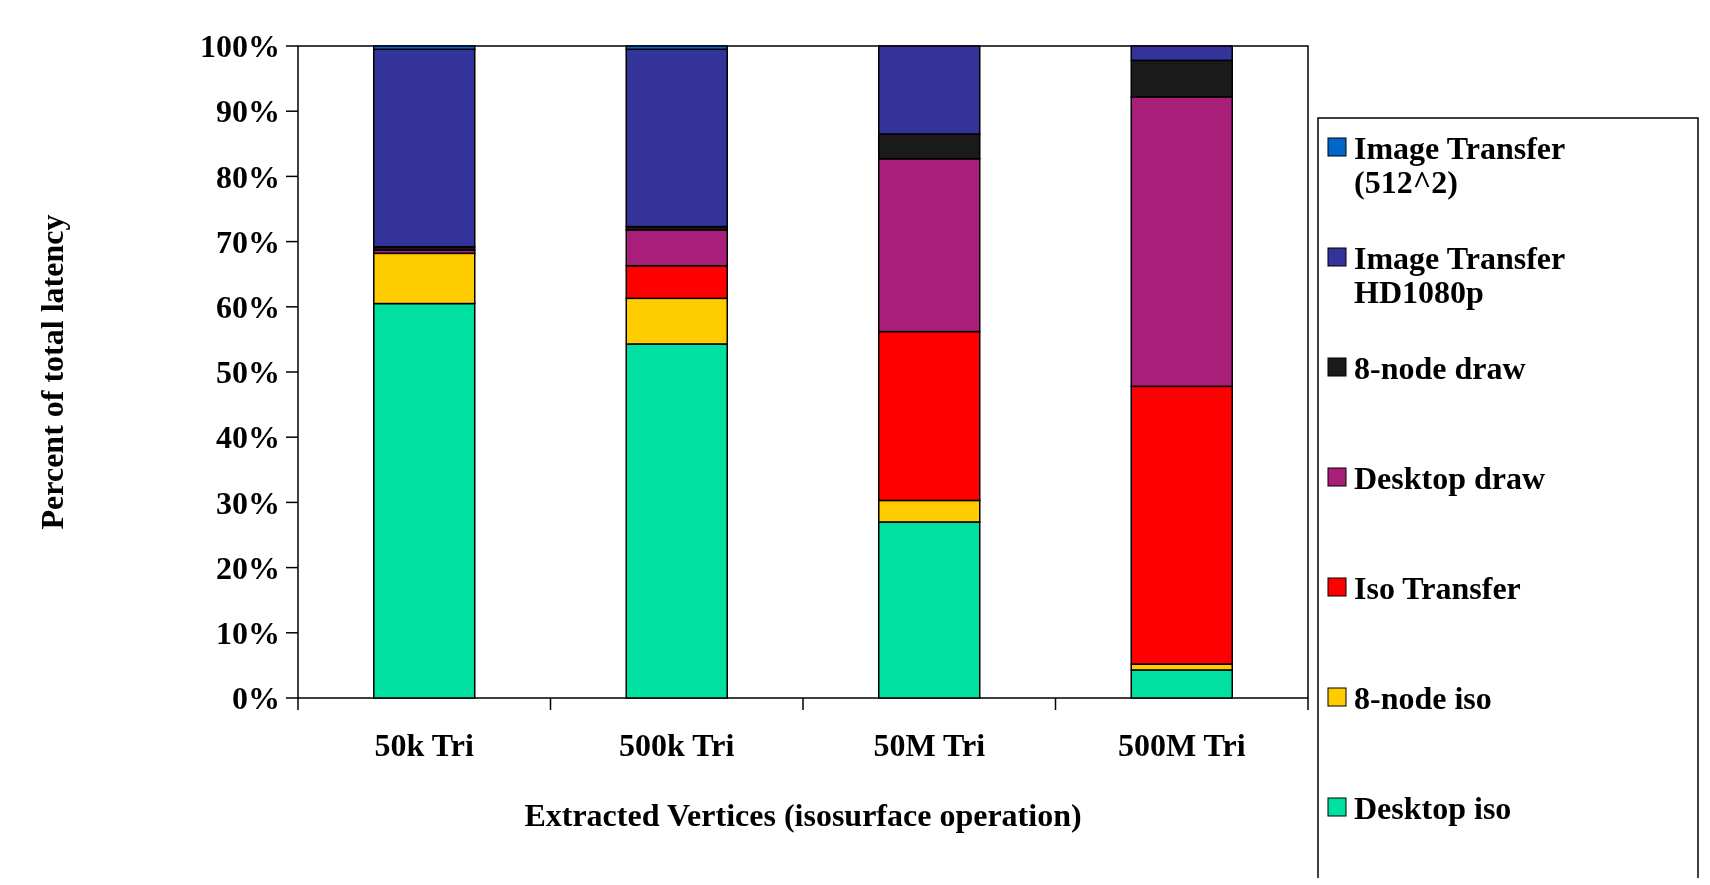 The height and width of the screenshot is (885, 1710). Describe the element at coordinates (248, 437) in the screenshot. I see `y-tick-label: 40%` at that location.